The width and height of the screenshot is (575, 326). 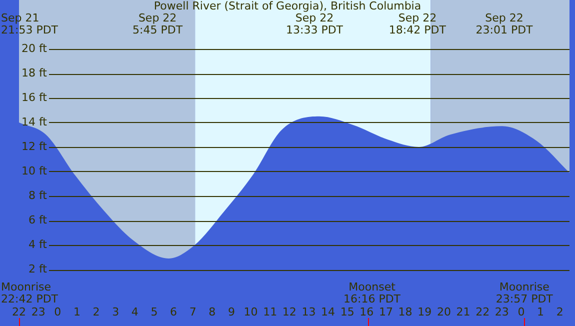 I want to click on x-tick-label: 3, so click(x=116, y=311).